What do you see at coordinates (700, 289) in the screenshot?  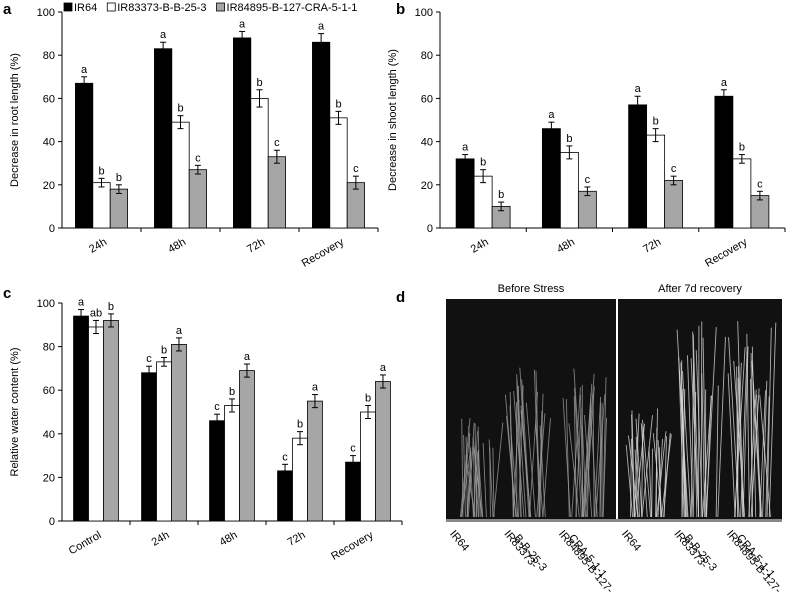 I see `photo-title: After 7d recovery` at bounding box center [700, 289].